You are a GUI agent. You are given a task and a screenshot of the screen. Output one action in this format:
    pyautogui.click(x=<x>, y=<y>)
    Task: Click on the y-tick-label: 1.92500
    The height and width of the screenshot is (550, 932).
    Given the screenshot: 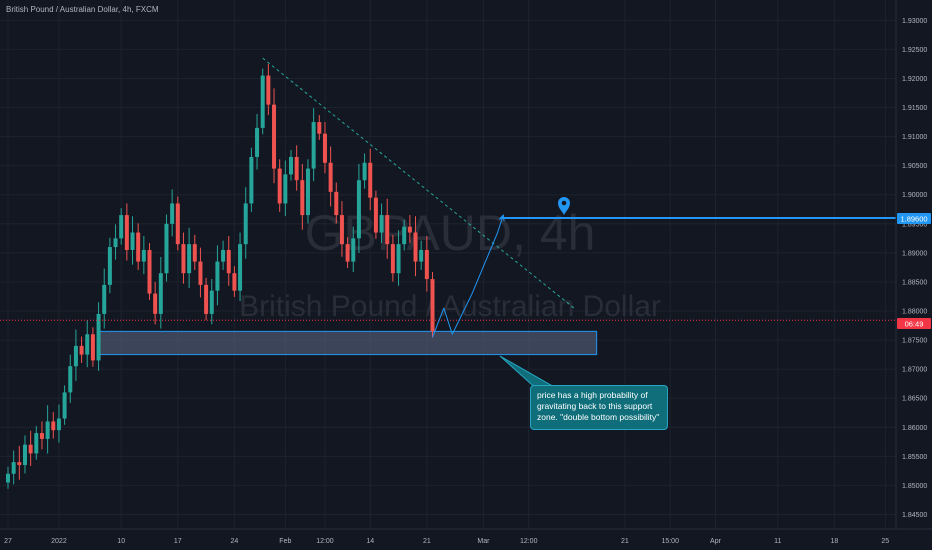 What is the action you would take?
    pyautogui.click(x=914, y=50)
    